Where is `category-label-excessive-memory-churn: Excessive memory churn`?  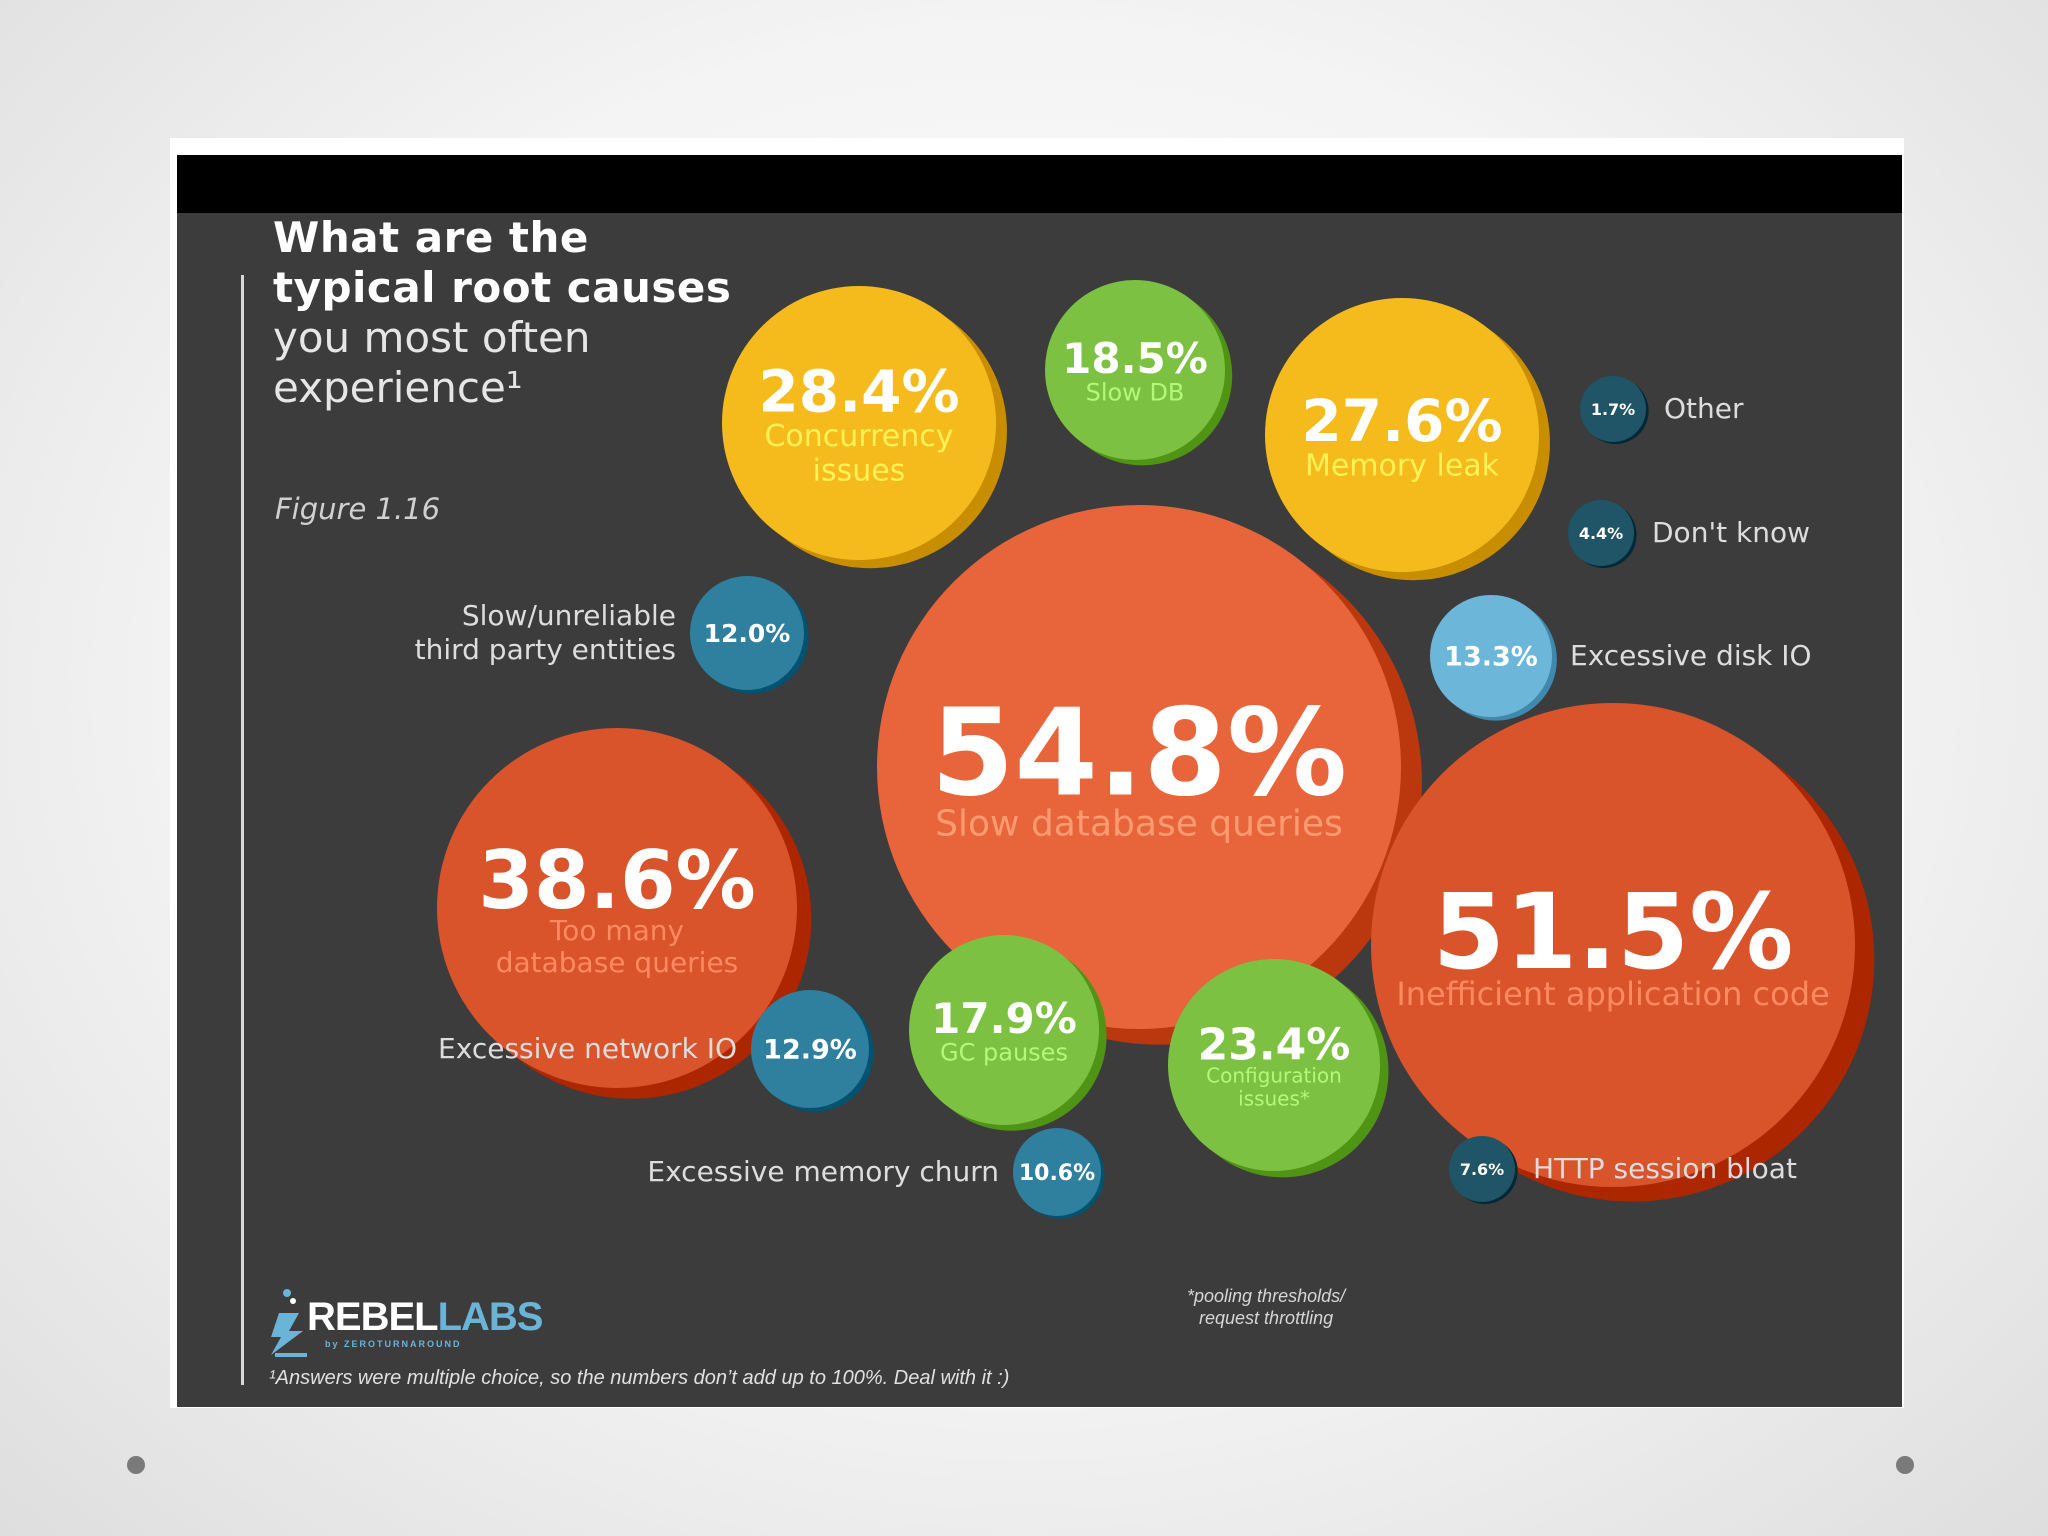
category-label-excessive-memory-churn: Excessive memory churn is located at coordinates (823, 1172).